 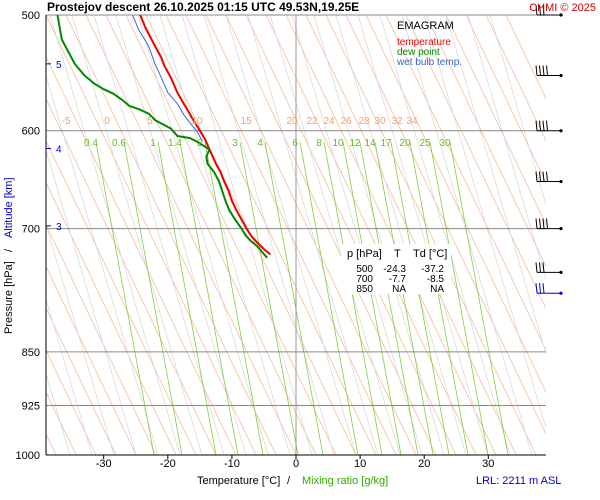 I want to click on y-tick-label: 500, so click(x=31, y=16).